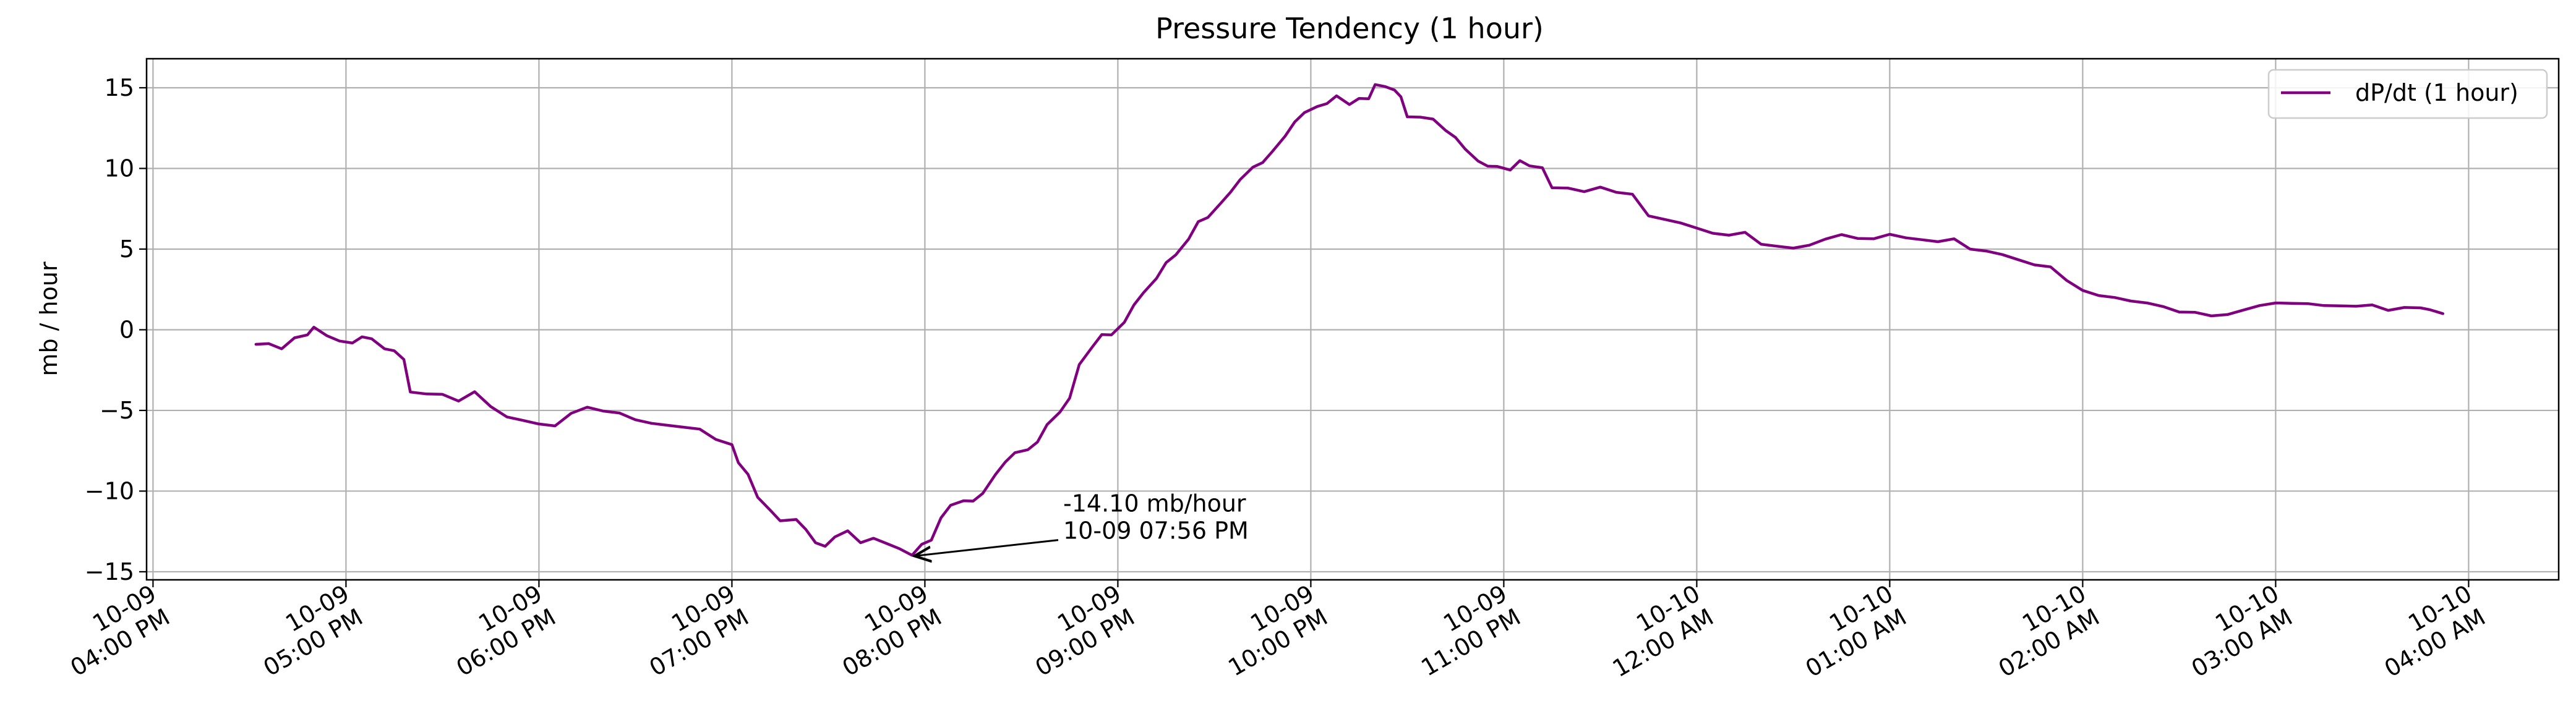 This screenshot has width=2576, height=722. Describe the element at coordinates (1350, 28) in the screenshot. I see `chart-title: Pressure Tendency (1 hour)` at that location.